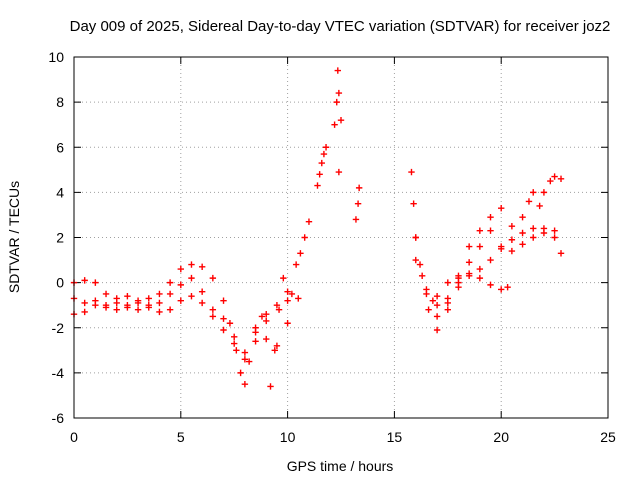 This screenshot has height=480, width=640. Describe the element at coordinates (608, 437) in the screenshot. I see `x-tick-label: 25` at that location.